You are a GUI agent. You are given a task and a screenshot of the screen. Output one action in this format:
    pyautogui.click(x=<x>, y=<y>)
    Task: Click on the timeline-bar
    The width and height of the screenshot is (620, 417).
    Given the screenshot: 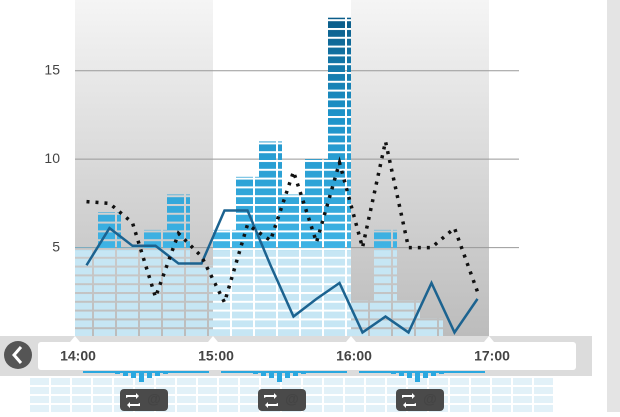 What is the action you would take?
    pyautogui.click(x=307, y=356)
    